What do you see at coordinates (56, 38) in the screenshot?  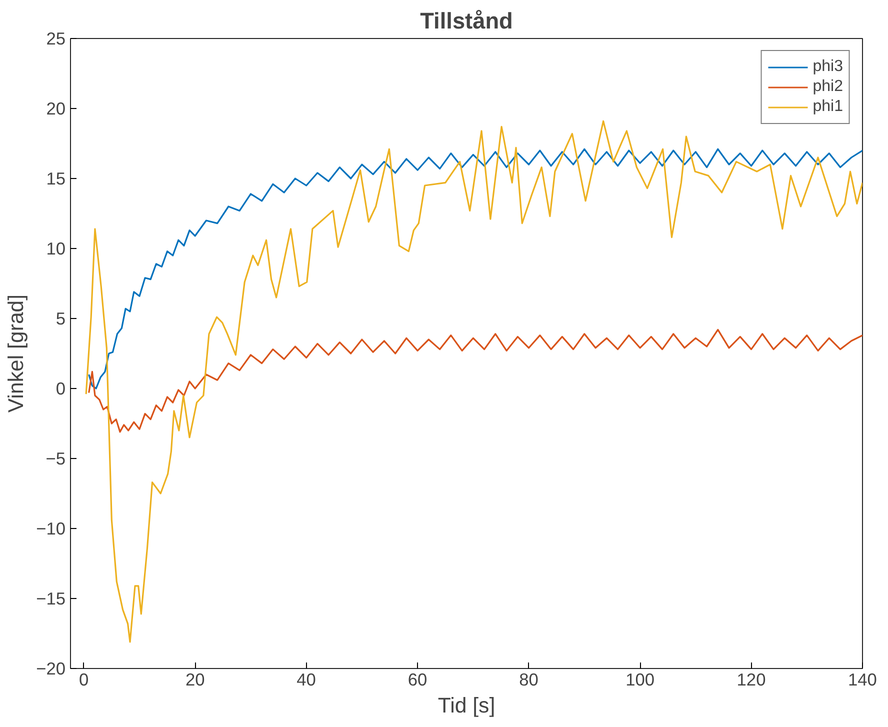 I see `y-tick-label: 25` at bounding box center [56, 38].